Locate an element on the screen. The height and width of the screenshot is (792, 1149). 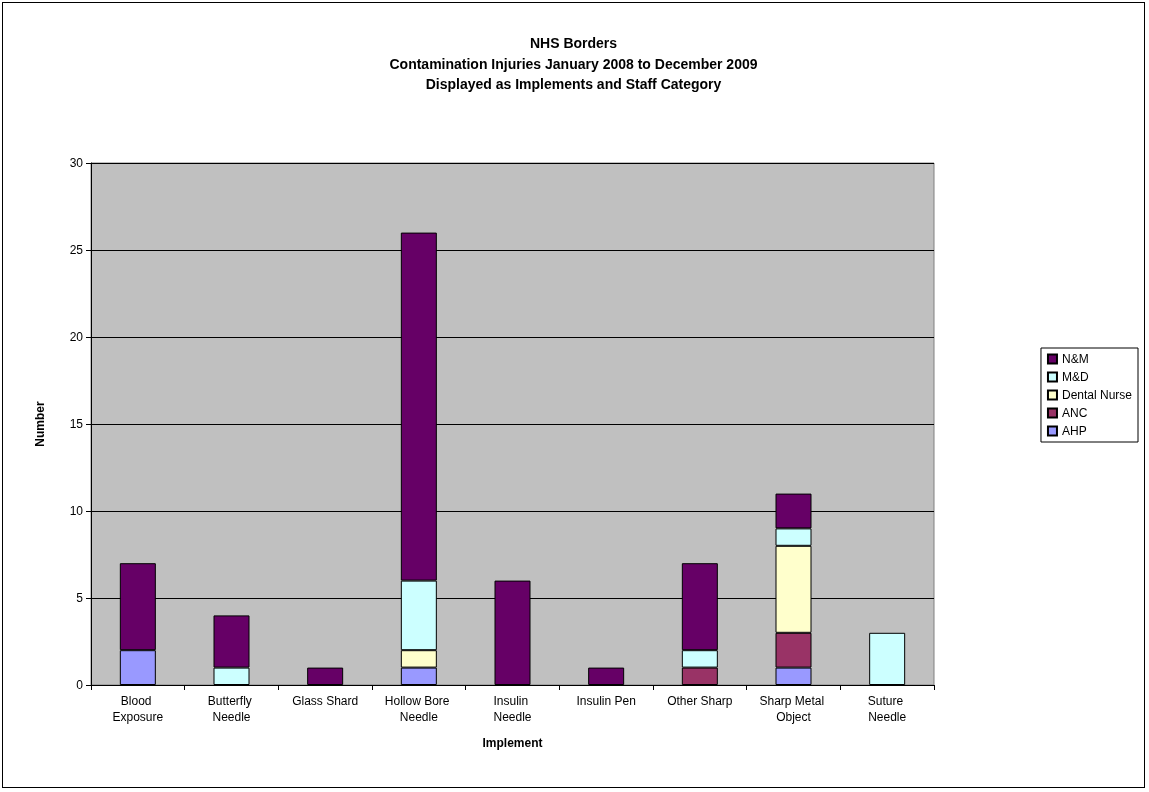
y-tick-label: 15 is located at coordinates (76, 424).